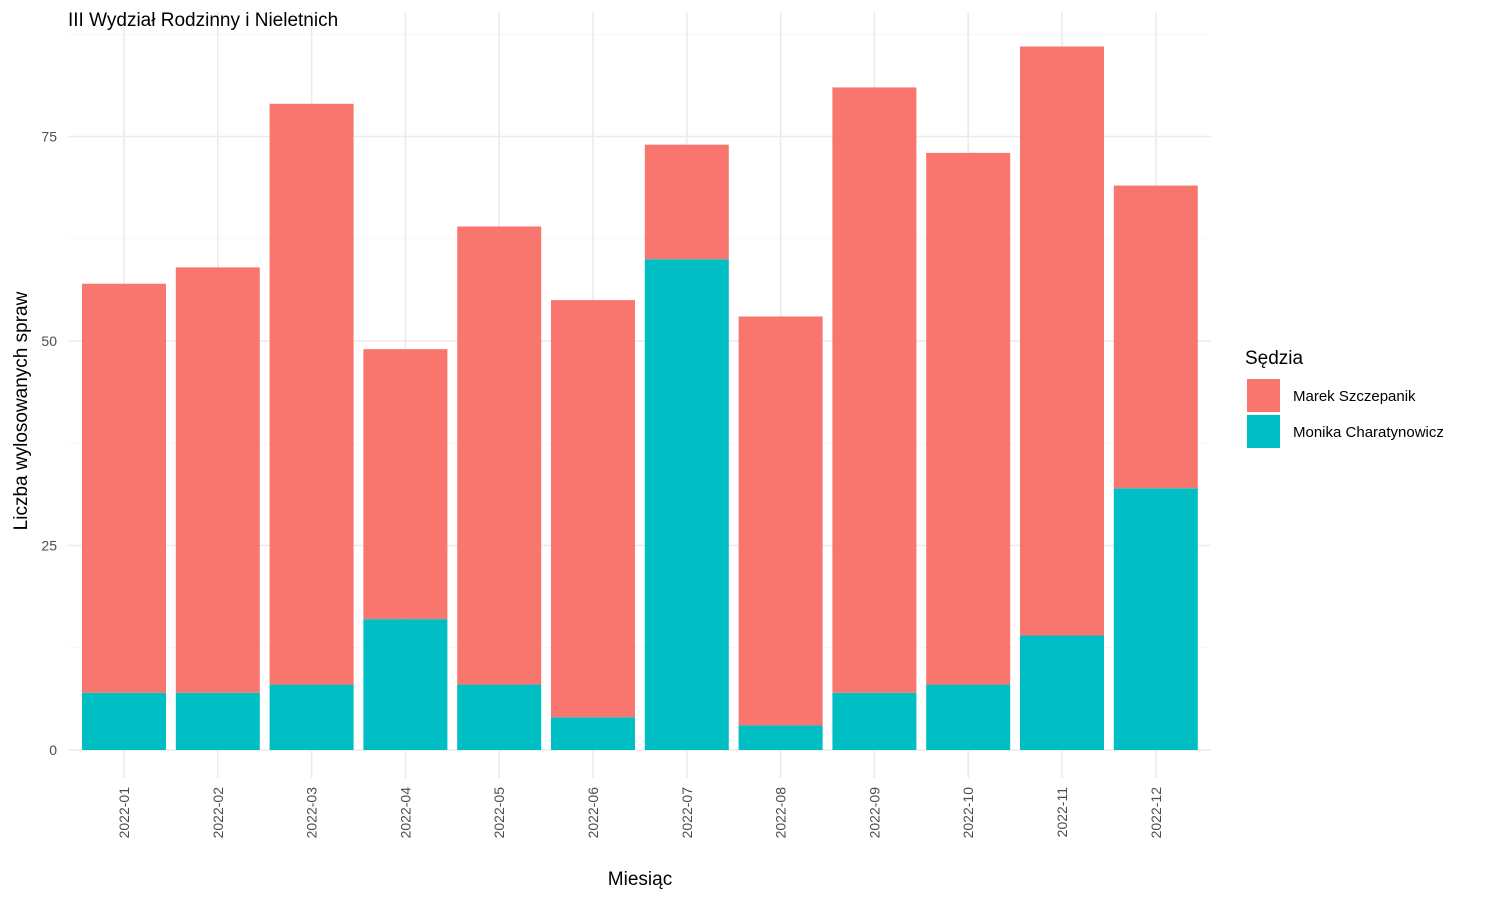  What do you see at coordinates (49, 137) in the screenshot?
I see `y-tick-label: 75` at bounding box center [49, 137].